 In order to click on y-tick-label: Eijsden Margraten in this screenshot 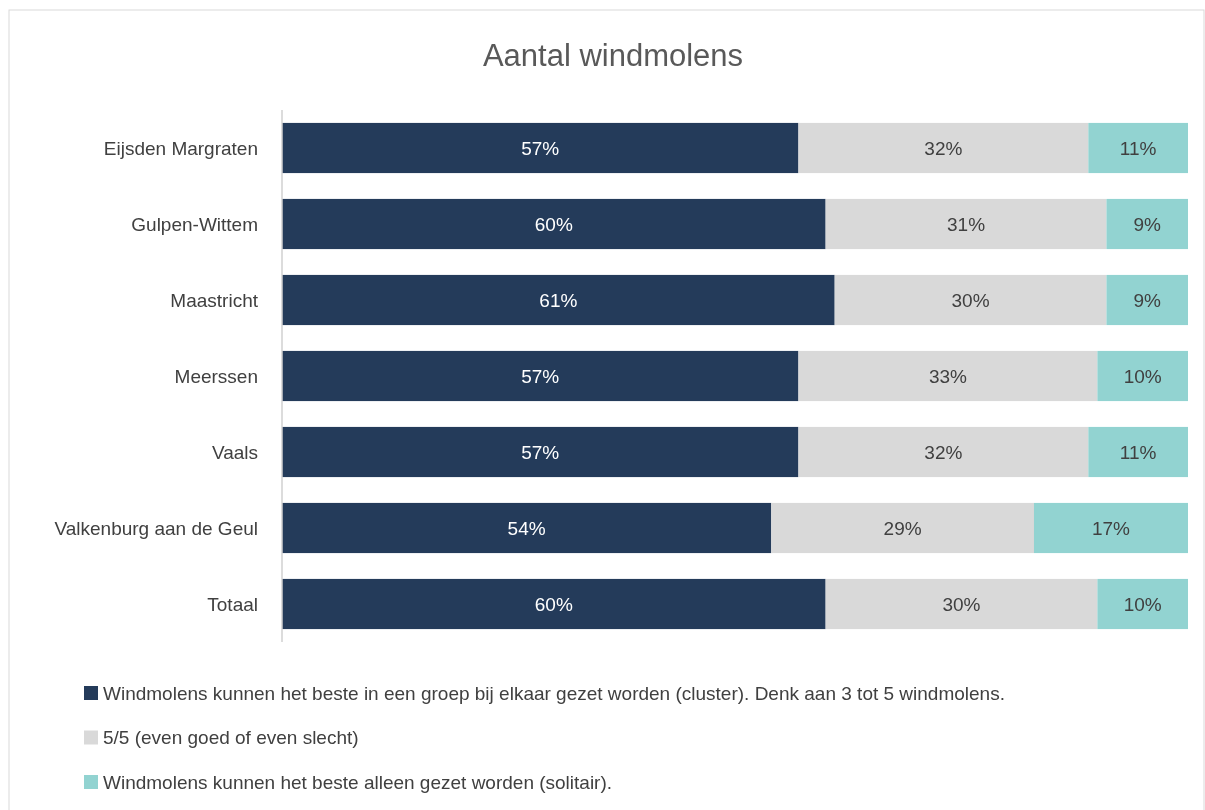, I will do `click(180, 148)`.